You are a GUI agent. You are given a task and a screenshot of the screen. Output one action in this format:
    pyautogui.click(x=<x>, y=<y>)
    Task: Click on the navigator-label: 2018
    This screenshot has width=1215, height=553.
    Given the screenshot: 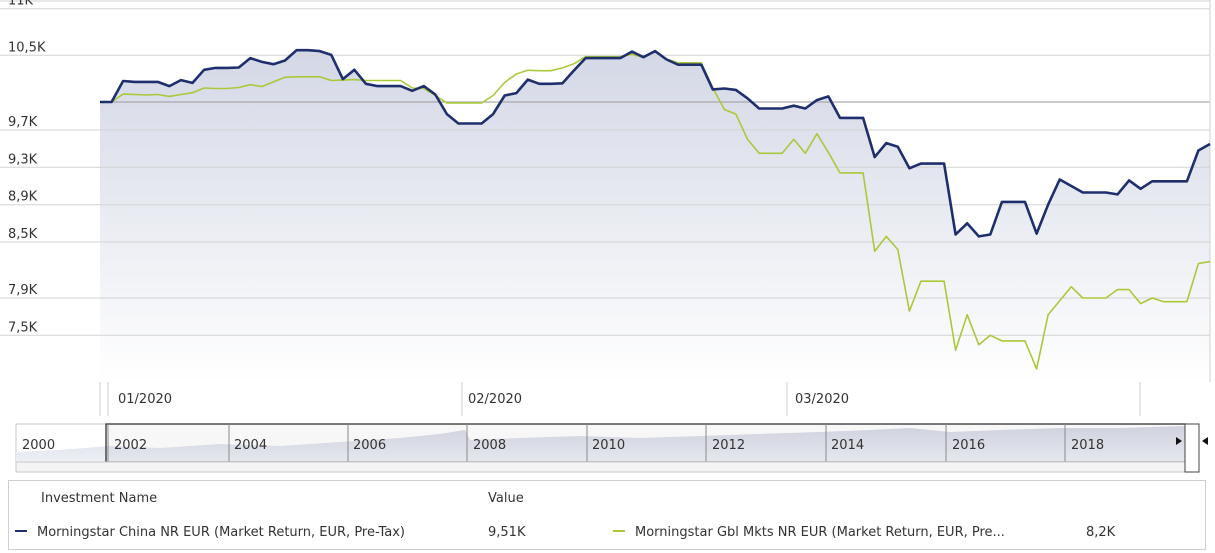 What is the action you would take?
    pyautogui.click(x=1087, y=445)
    